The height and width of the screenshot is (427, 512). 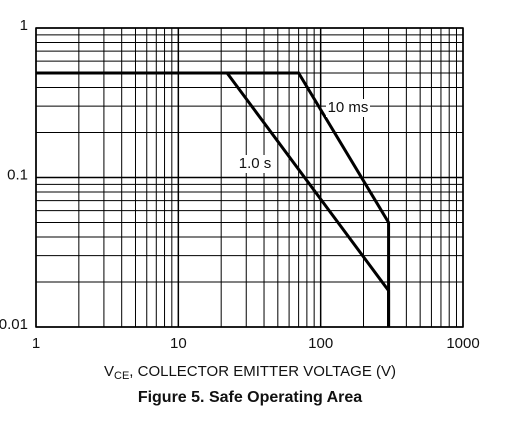 What do you see at coordinates (121, 376) in the screenshot?
I see `x-label-subscript: CE` at bounding box center [121, 376].